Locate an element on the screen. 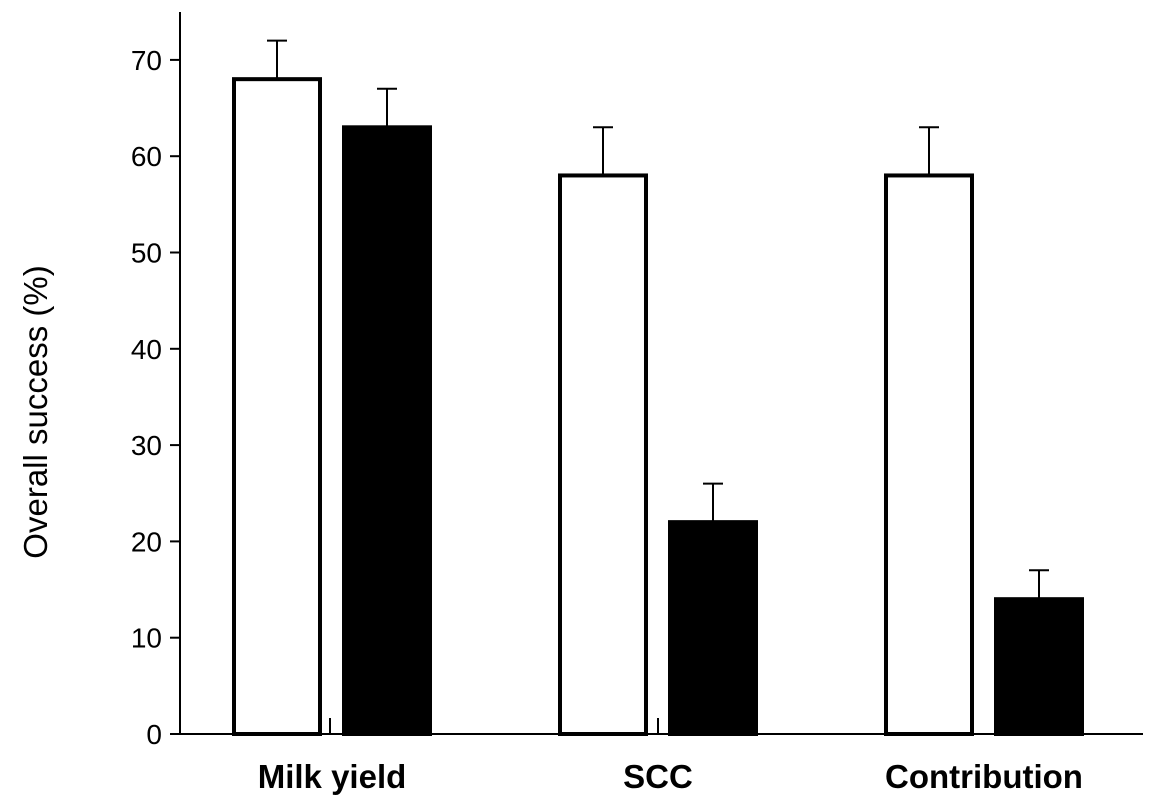 Image resolution: width=1152 pixels, height=796 pixels. x-category-label-milk-yield: Milk yield is located at coordinates (332, 776).